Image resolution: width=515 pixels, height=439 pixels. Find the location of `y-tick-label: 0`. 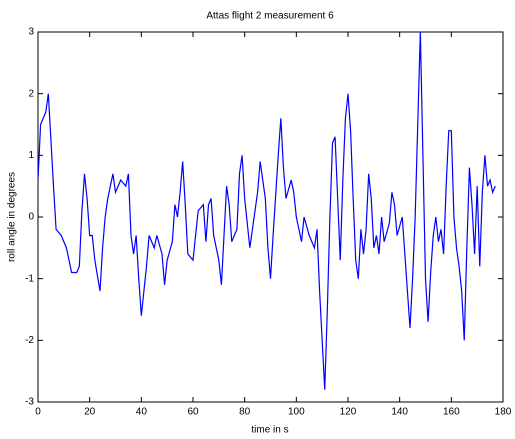

y-tick-label: 0 is located at coordinates (31, 217).